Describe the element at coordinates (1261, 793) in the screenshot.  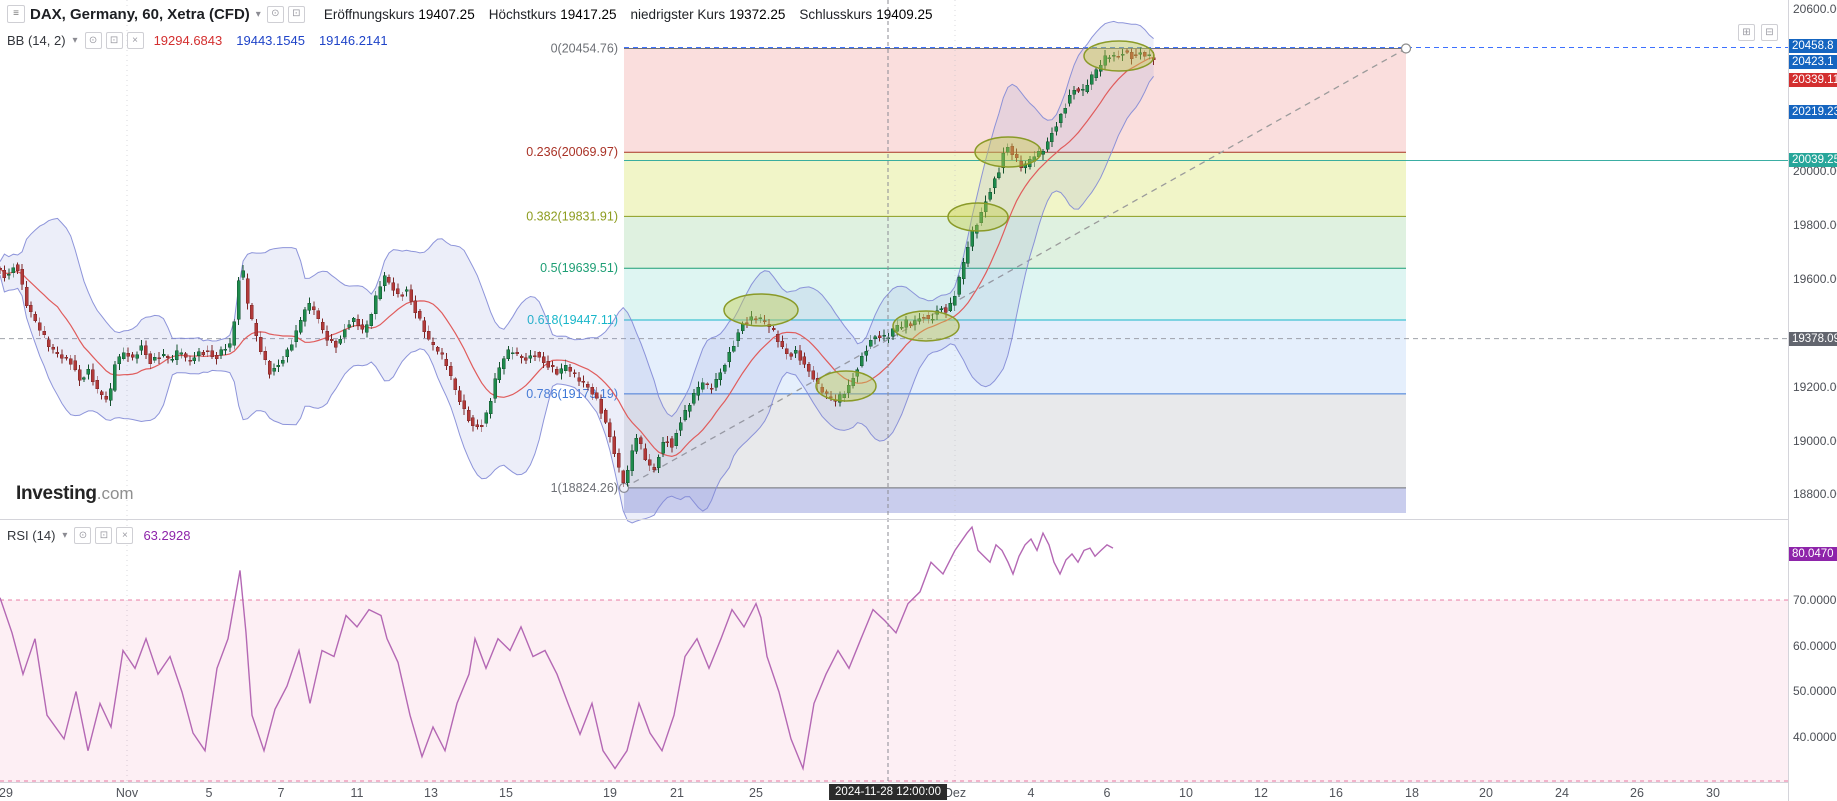
I see `time-axis-label: 12` at that location.